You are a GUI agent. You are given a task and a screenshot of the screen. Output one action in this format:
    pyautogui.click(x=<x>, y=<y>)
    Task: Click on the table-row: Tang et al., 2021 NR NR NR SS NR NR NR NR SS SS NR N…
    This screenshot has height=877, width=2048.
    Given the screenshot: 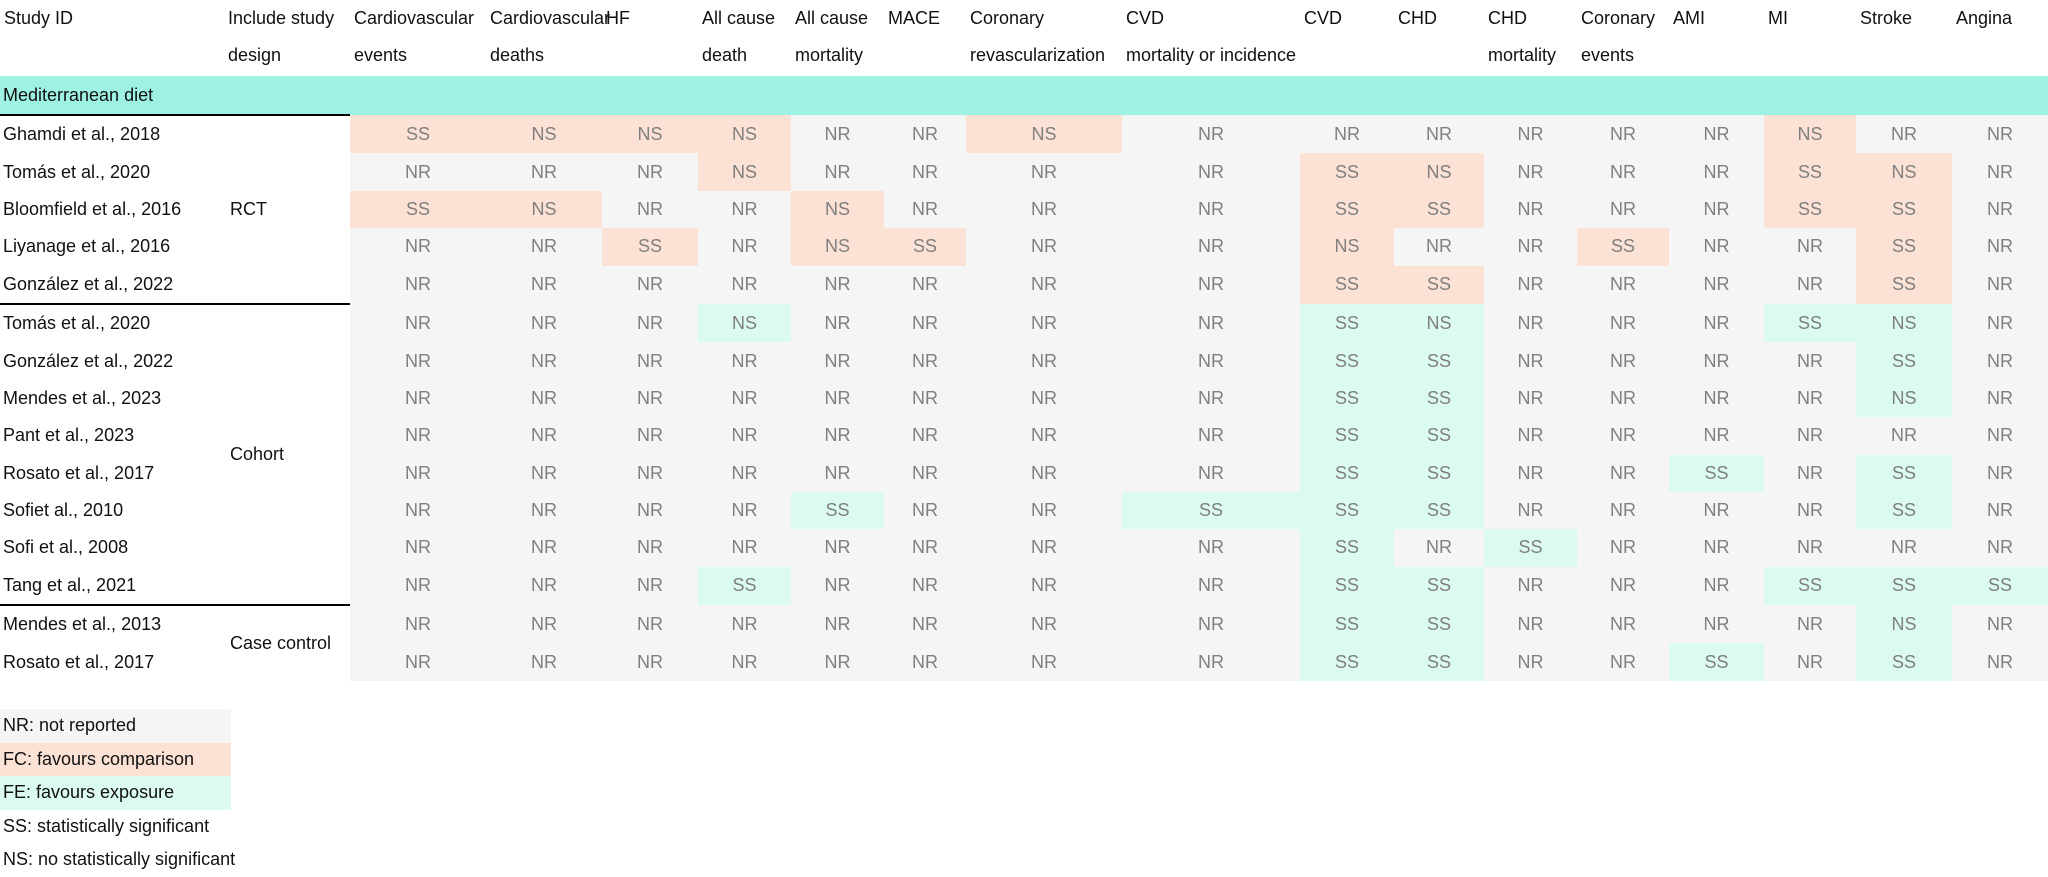 What is the action you would take?
    pyautogui.click(x=1024, y=586)
    